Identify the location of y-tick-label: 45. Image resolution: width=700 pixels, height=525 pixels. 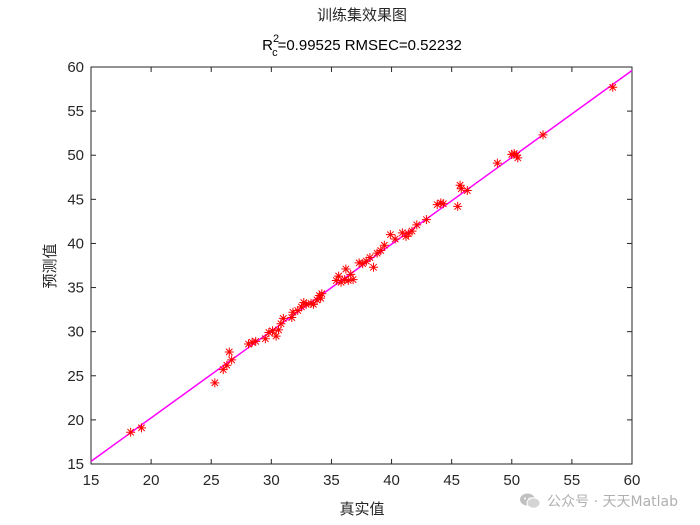
(75, 199).